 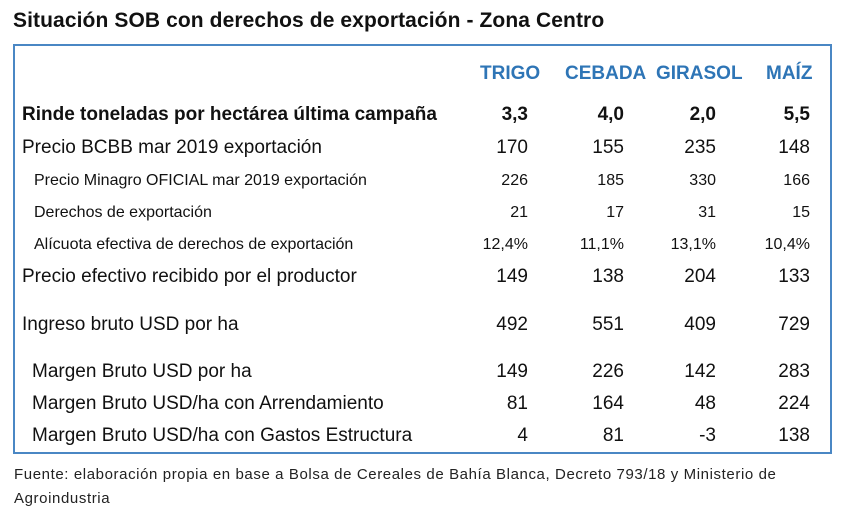 I want to click on cell-maiz: 729, so click(x=794, y=324).